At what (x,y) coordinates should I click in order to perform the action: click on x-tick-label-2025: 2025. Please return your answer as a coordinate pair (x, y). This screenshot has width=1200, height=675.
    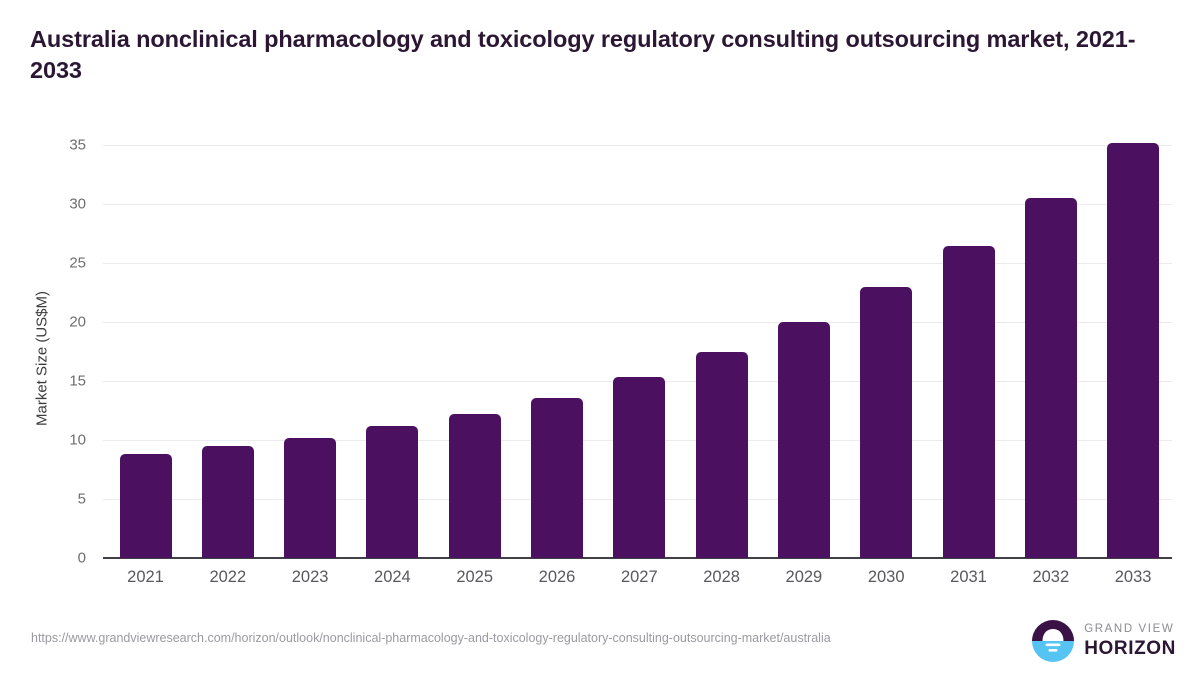
    Looking at the image, I should click on (475, 577).